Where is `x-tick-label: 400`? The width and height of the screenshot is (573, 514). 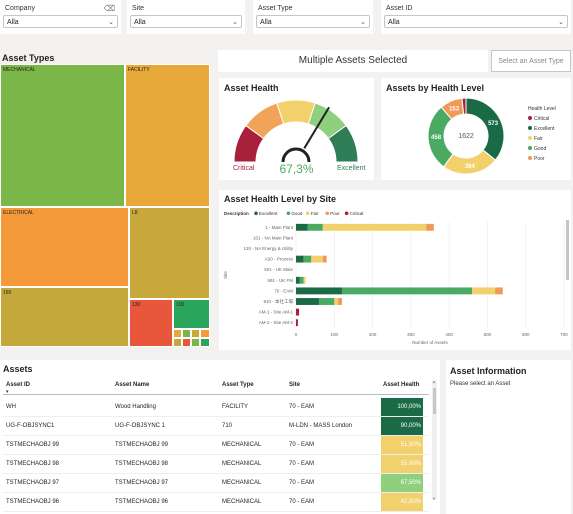
x-tick-label: 400 is located at coordinates (449, 334).